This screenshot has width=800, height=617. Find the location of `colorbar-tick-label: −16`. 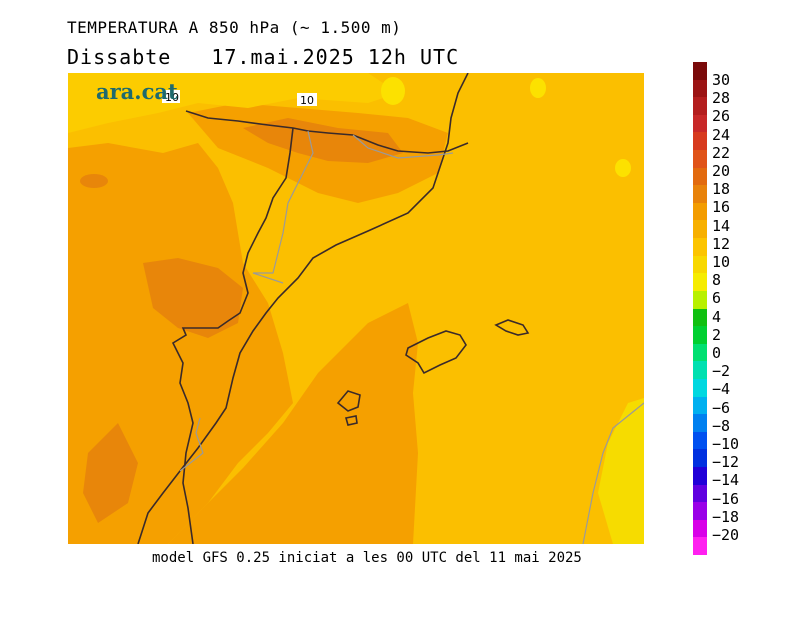

colorbar-tick-label: −16 is located at coordinates (726, 498).